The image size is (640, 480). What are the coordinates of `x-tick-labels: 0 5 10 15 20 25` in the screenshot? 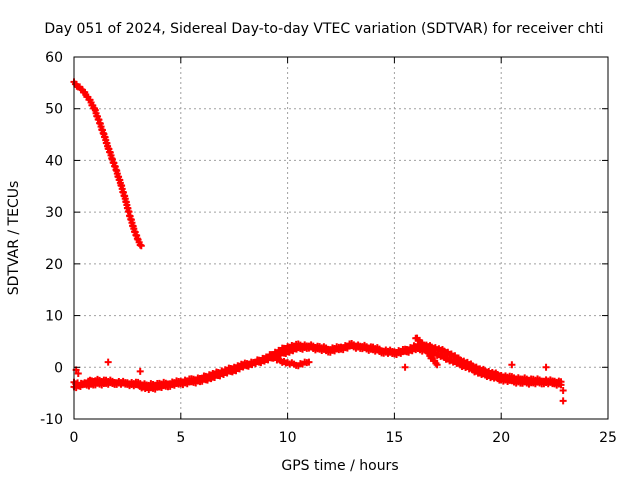 It's located at (343, 438).